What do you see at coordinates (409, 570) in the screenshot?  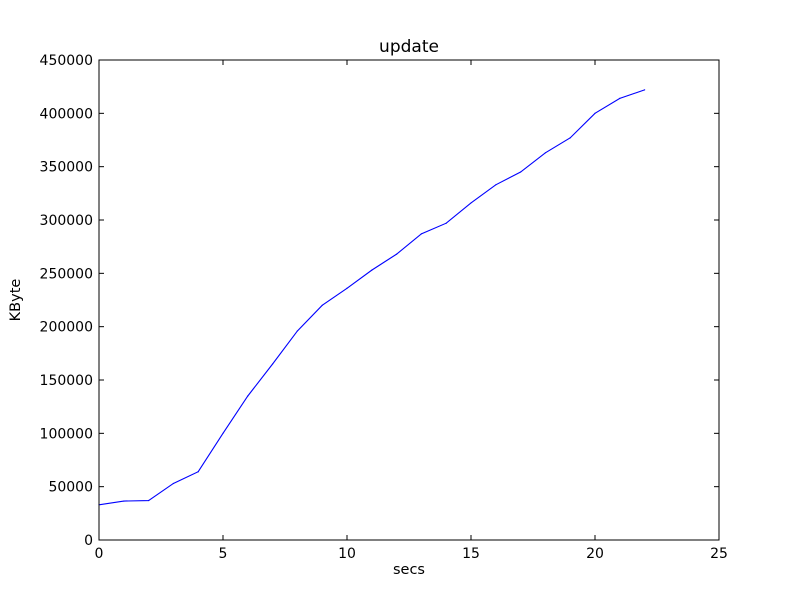 I see `x-axis-title: secs` at bounding box center [409, 570].